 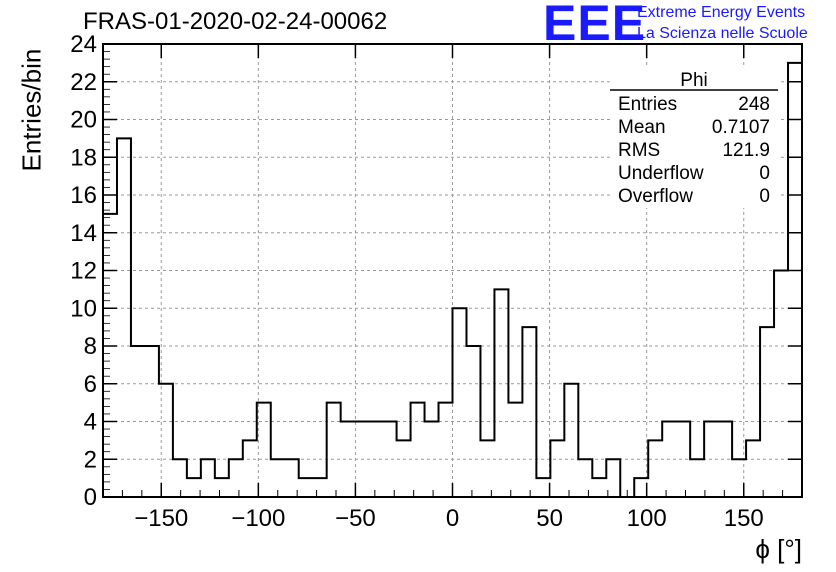 I want to click on y-tick-label: 12, so click(x=83, y=271).